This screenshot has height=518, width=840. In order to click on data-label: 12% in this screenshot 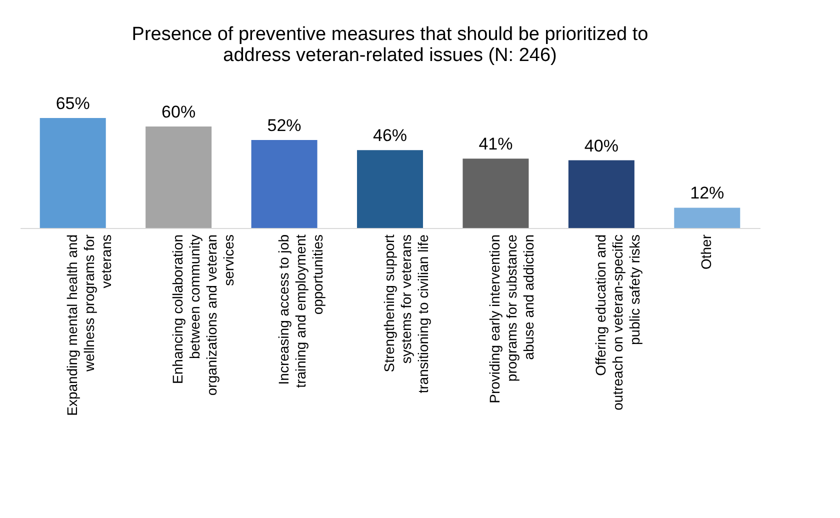, I will do `click(707, 193)`.